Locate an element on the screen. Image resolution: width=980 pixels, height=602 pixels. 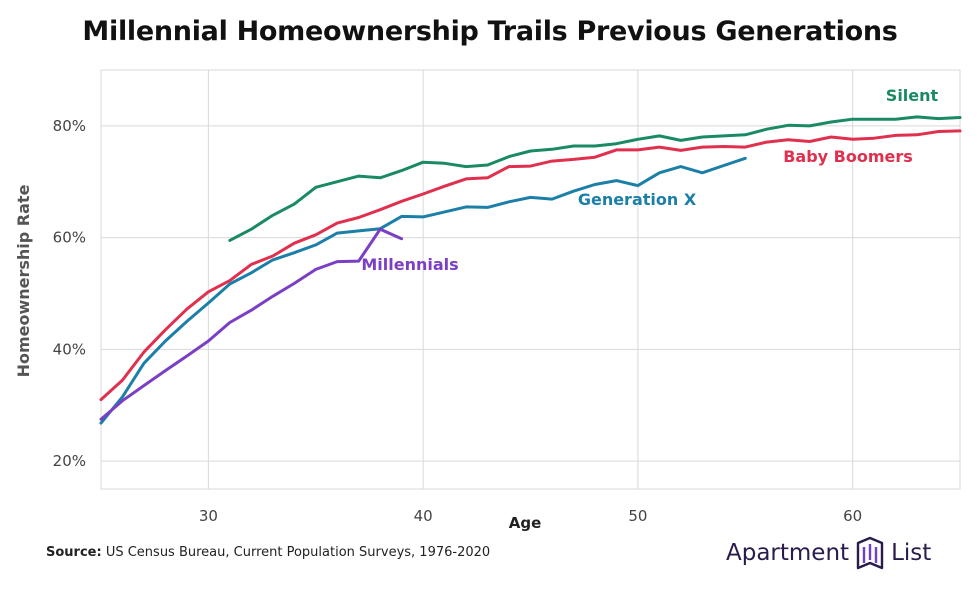
series-label-baby-boomers: Baby Boomers is located at coordinates (848, 156).